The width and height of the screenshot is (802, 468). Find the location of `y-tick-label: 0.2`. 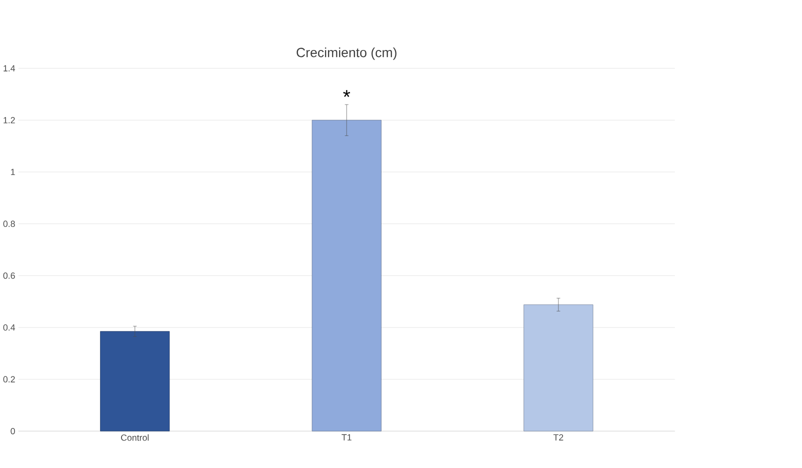

y-tick-label: 0.2 is located at coordinates (9, 379).